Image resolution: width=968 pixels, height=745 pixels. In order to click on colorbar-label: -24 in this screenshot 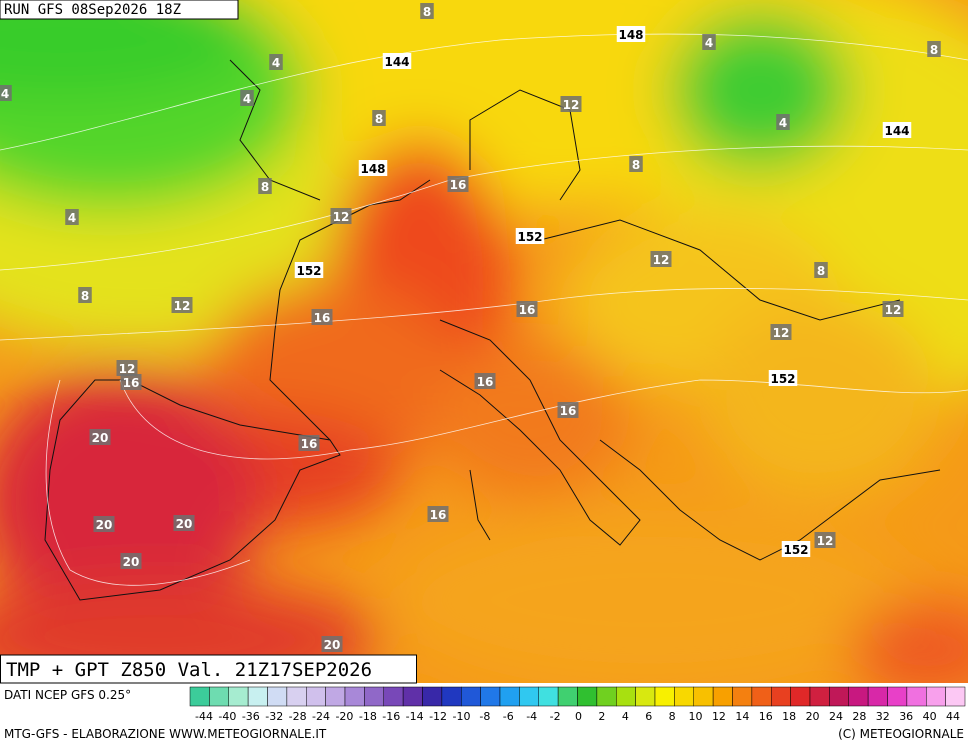, I will do `click(321, 716)`.